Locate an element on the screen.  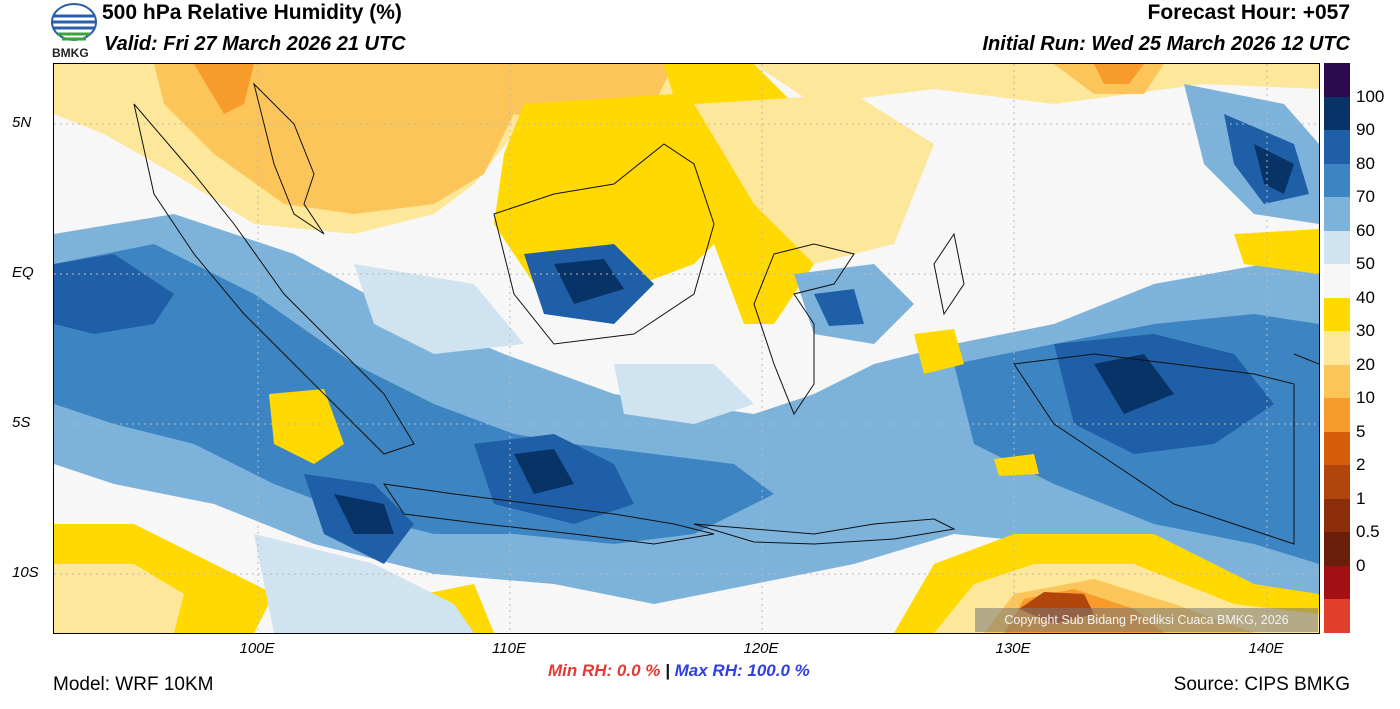
logo-text: BMKG is located at coordinates (70, 53).